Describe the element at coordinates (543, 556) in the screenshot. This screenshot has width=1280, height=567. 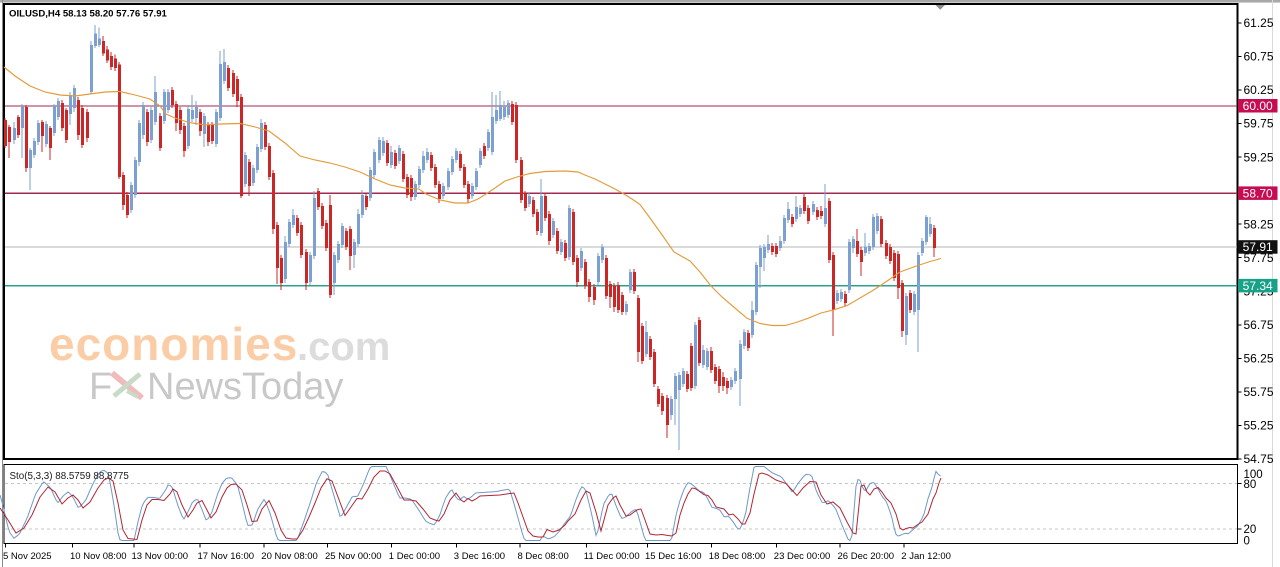
I see `svg-text: 8 Dec 08:00` at that location.